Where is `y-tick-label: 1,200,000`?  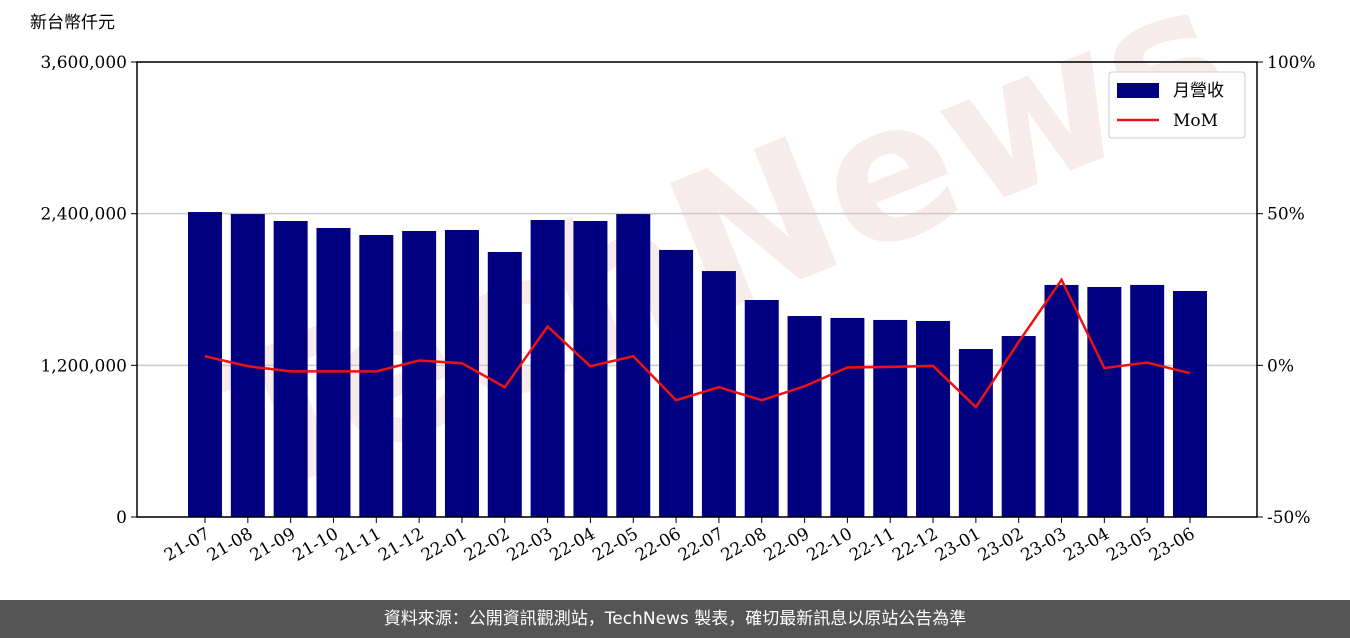
y-tick-label: 1,200,000 is located at coordinates (83, 366).